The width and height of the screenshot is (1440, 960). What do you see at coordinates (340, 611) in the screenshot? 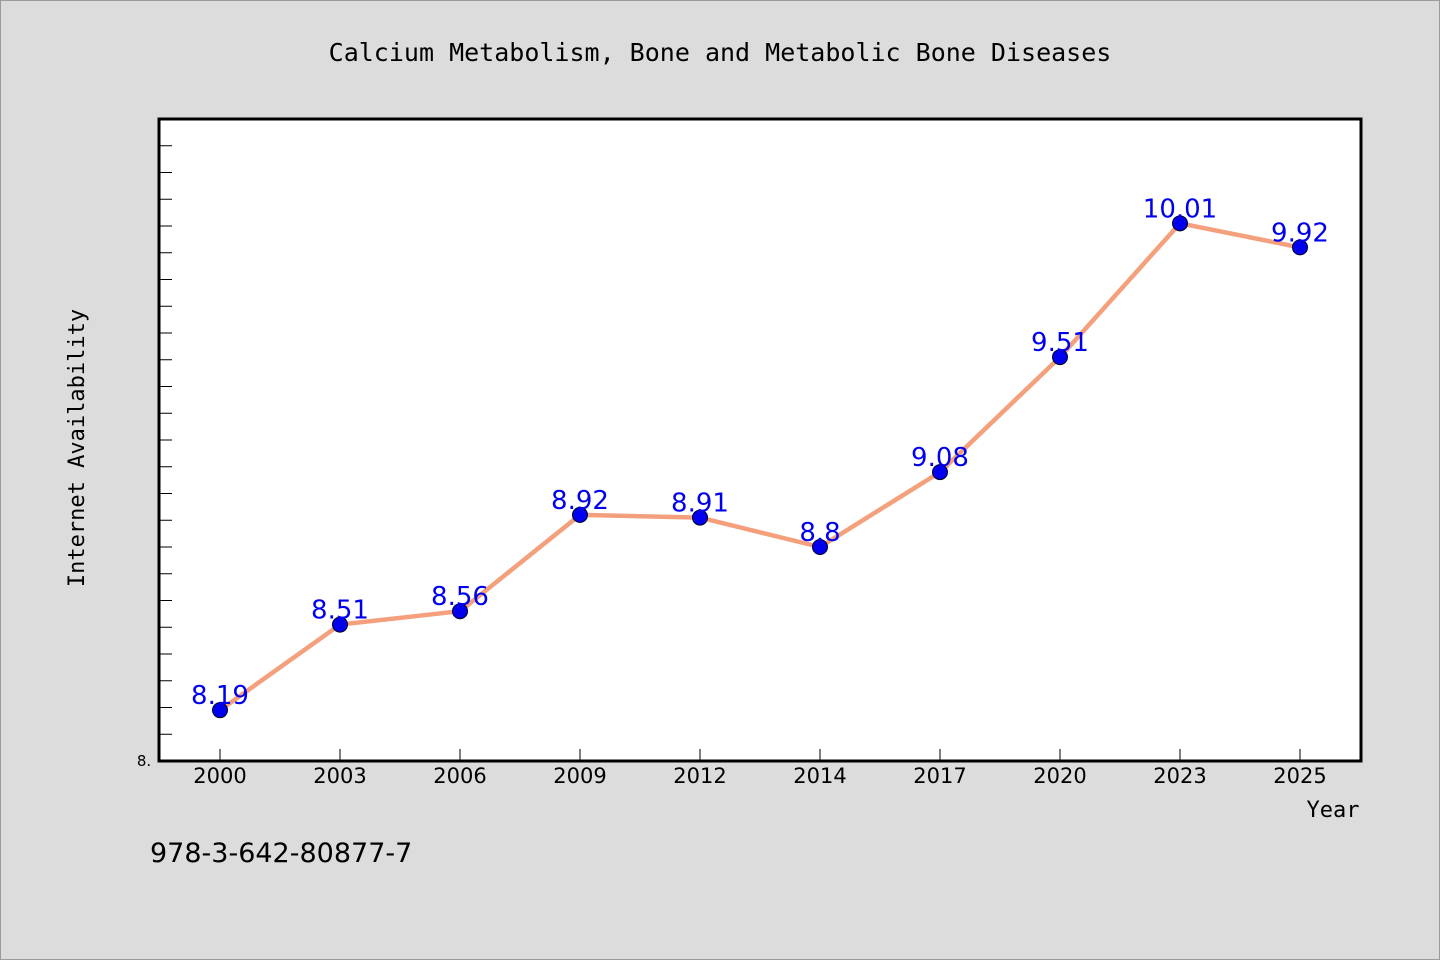
I see `data-label: 8.51` at bounding box center [340, 611].